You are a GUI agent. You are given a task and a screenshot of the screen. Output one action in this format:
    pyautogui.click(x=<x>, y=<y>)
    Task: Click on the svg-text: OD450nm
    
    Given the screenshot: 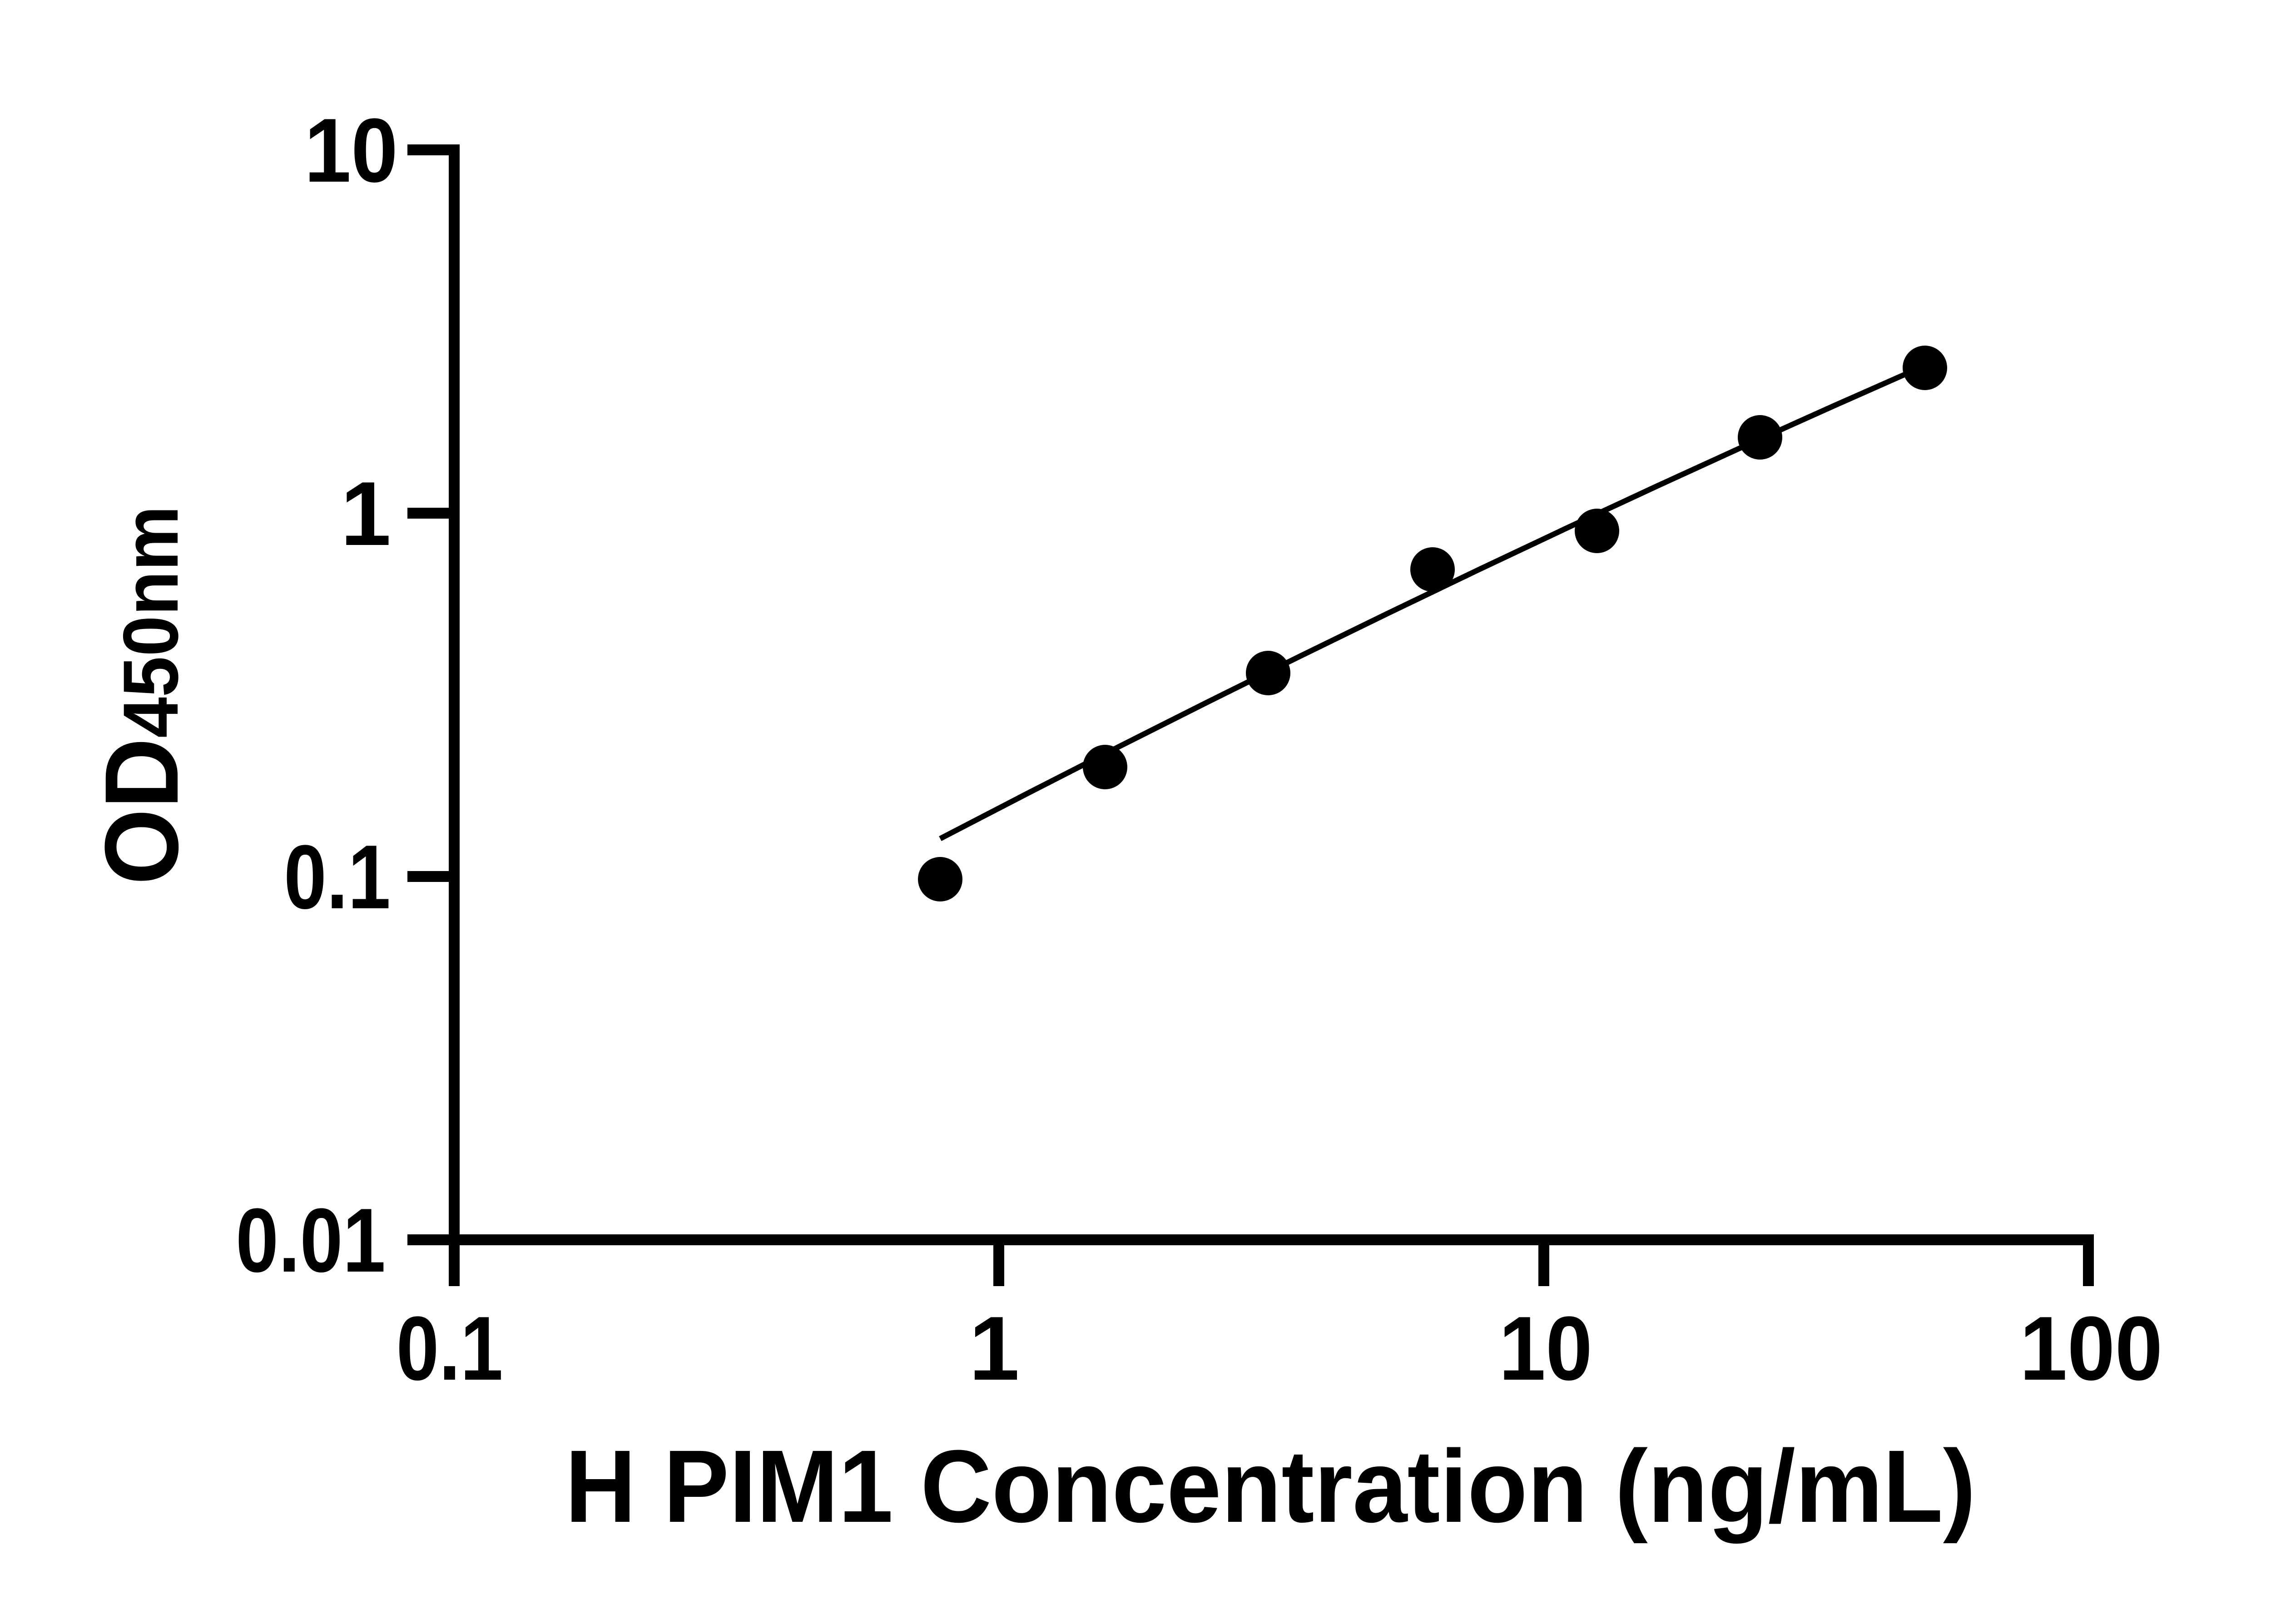 What is the action you would take?
    pyautogui.click(x=141, y=695)
    